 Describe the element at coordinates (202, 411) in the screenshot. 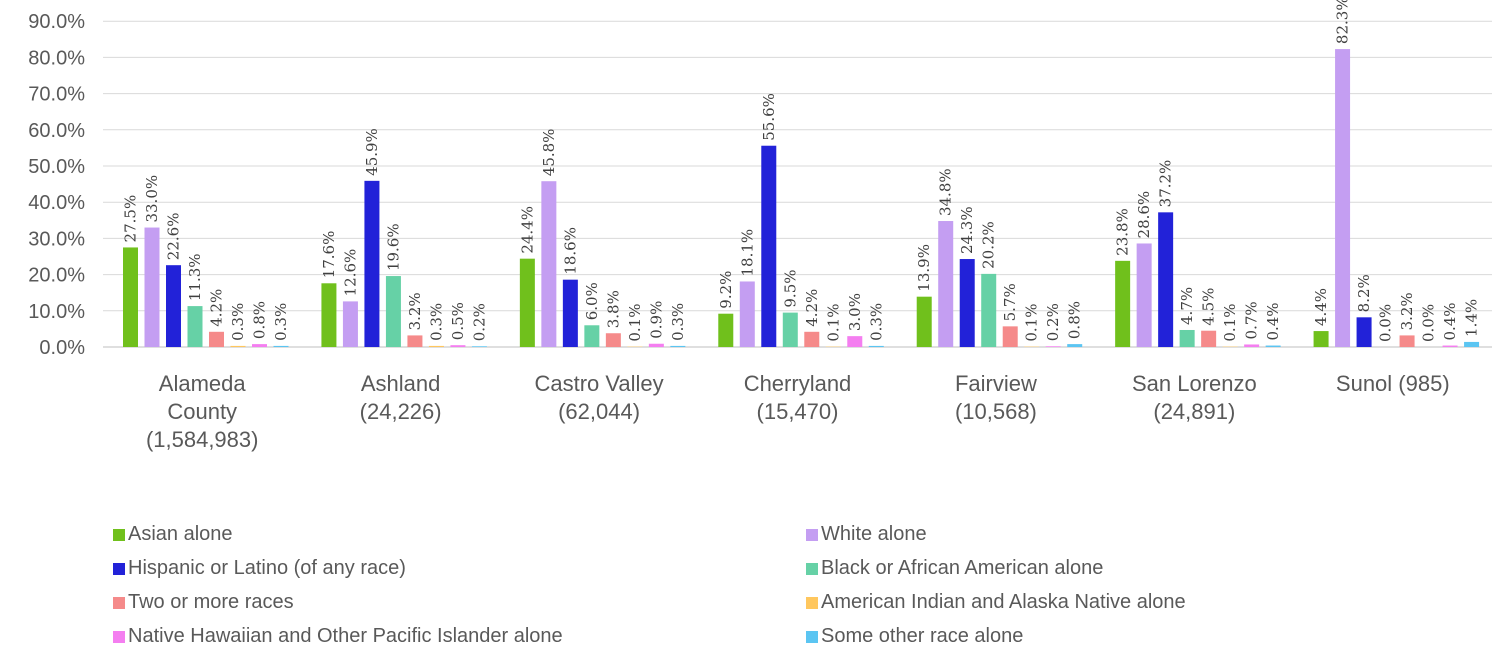

I see `x-category-label: County` at that location.